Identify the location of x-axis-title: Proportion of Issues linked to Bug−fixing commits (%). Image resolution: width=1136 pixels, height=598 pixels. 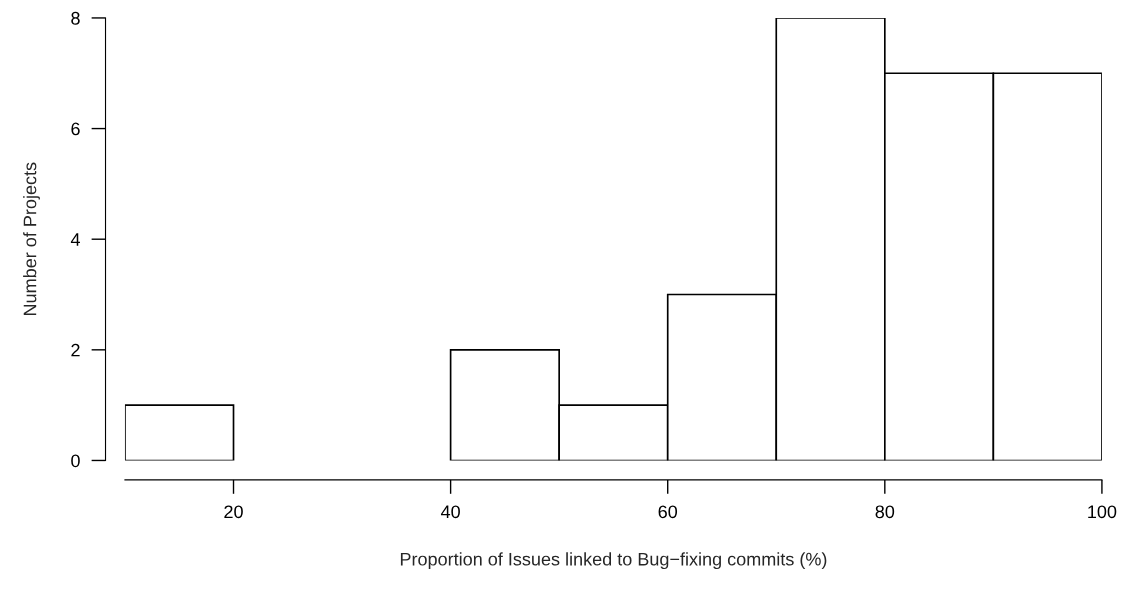
(613, 561).